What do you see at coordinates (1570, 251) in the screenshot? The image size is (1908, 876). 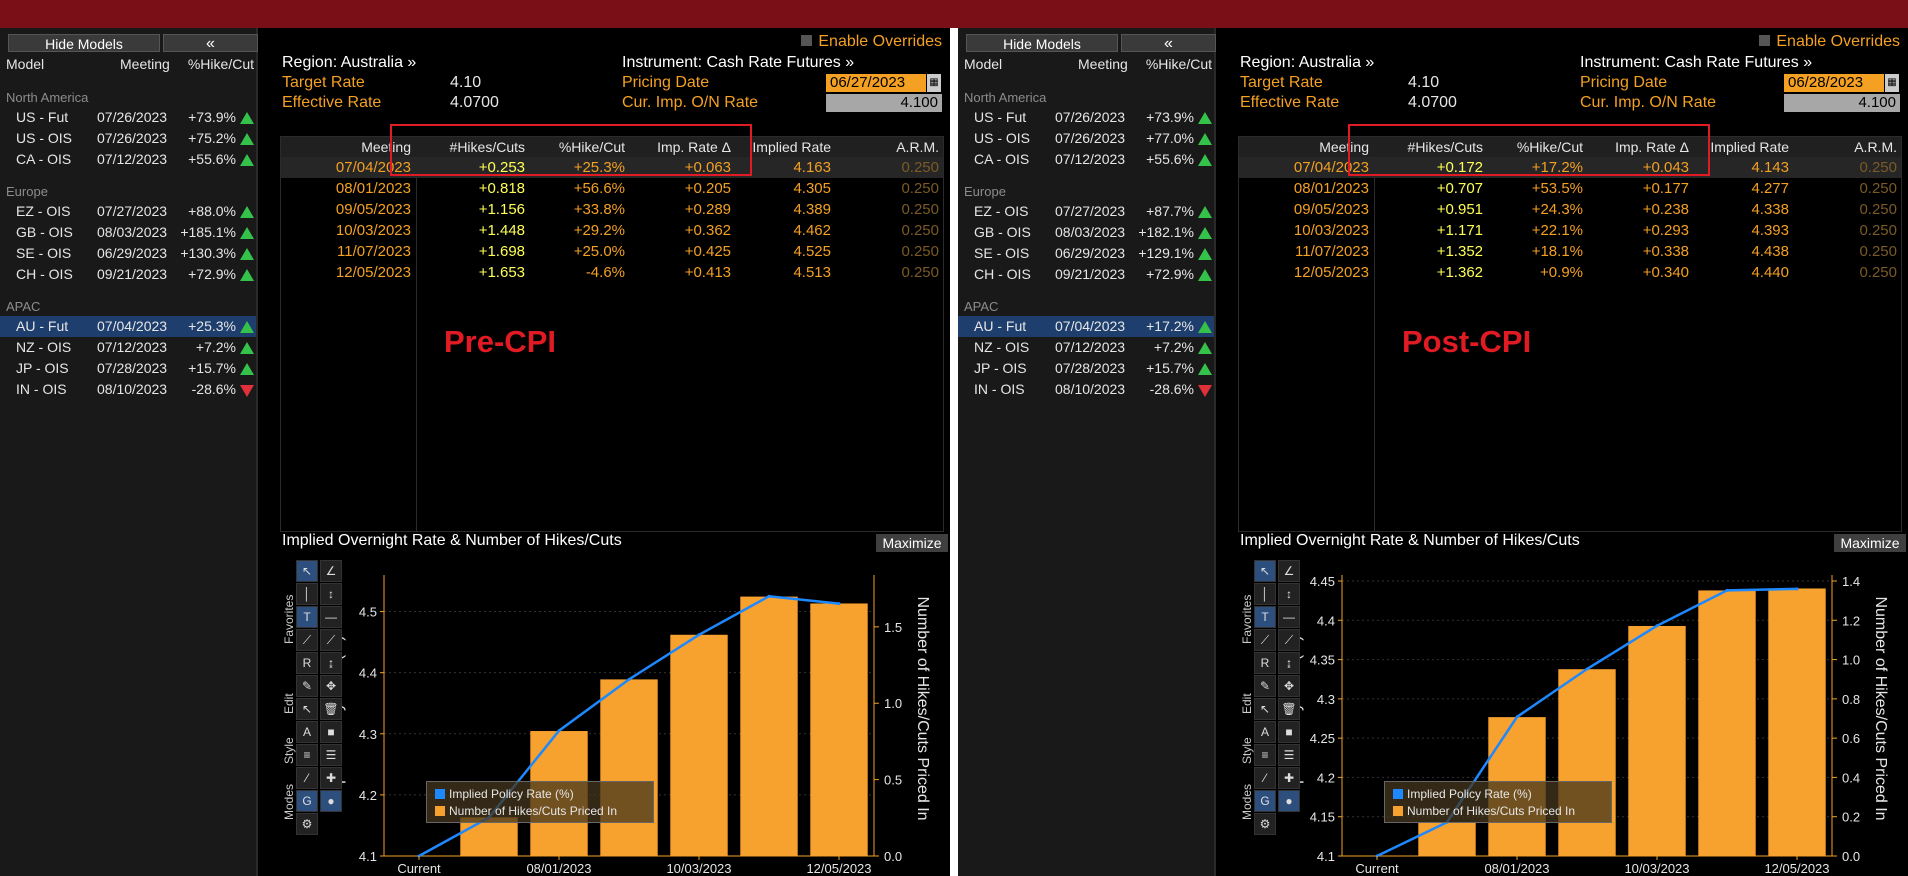 I see `table-row: 11/07/2023 +1.352 +18.1% +0.338 4.438 0.250` at bounding box center [1570, 251].